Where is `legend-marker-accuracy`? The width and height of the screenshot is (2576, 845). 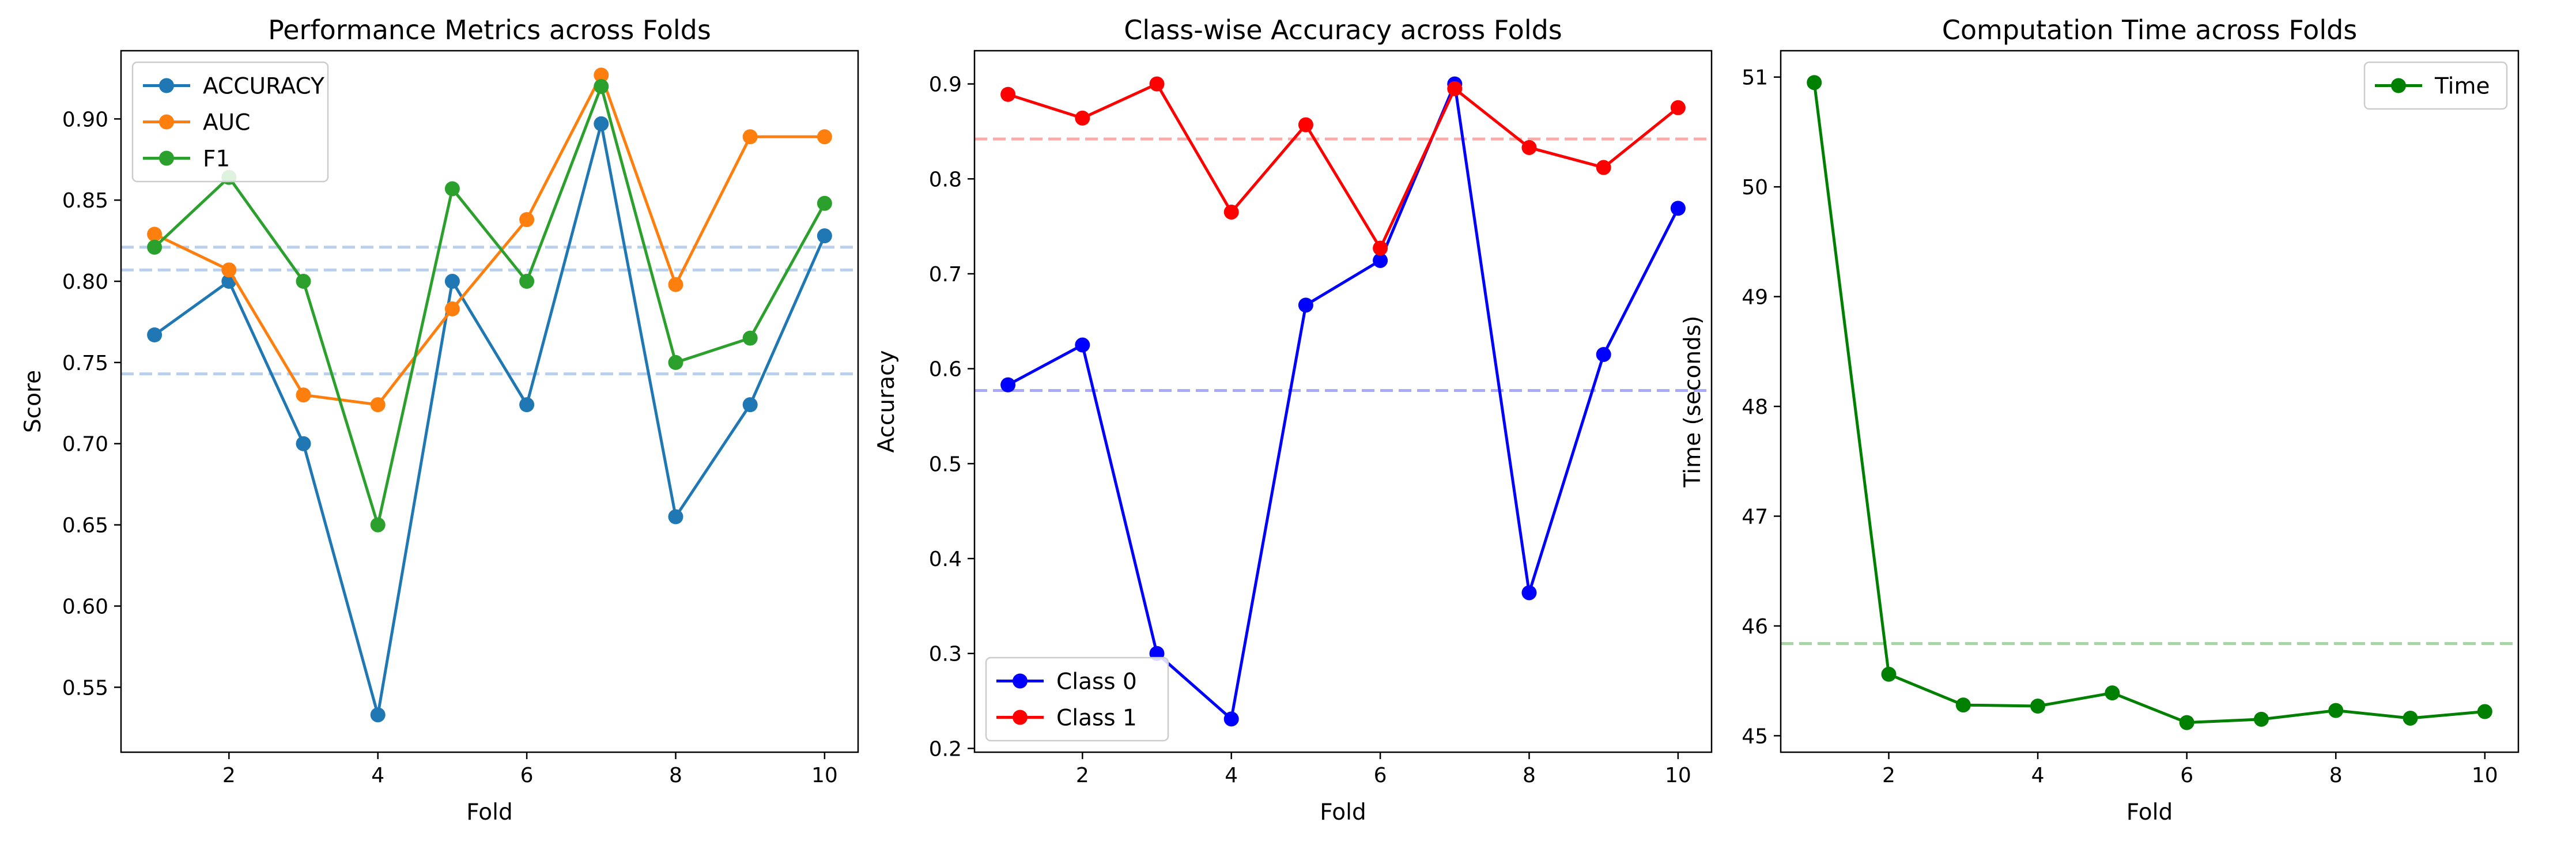 legend-marker-accuracy is located at coordinates (166, 85).